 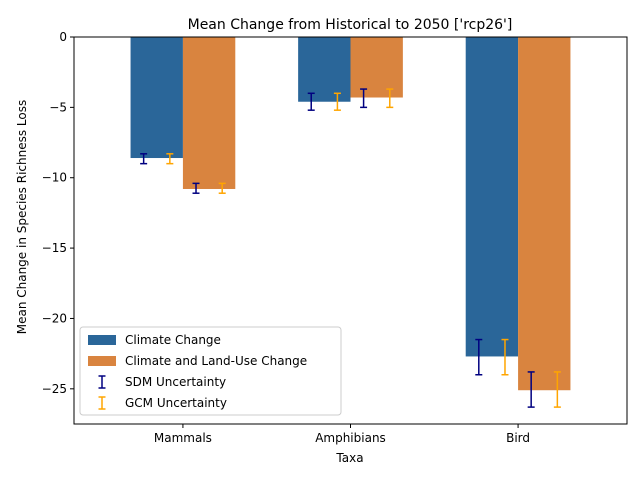 I want to click on errorbar-bird-s2-gcm, so click(x=557, y=389).